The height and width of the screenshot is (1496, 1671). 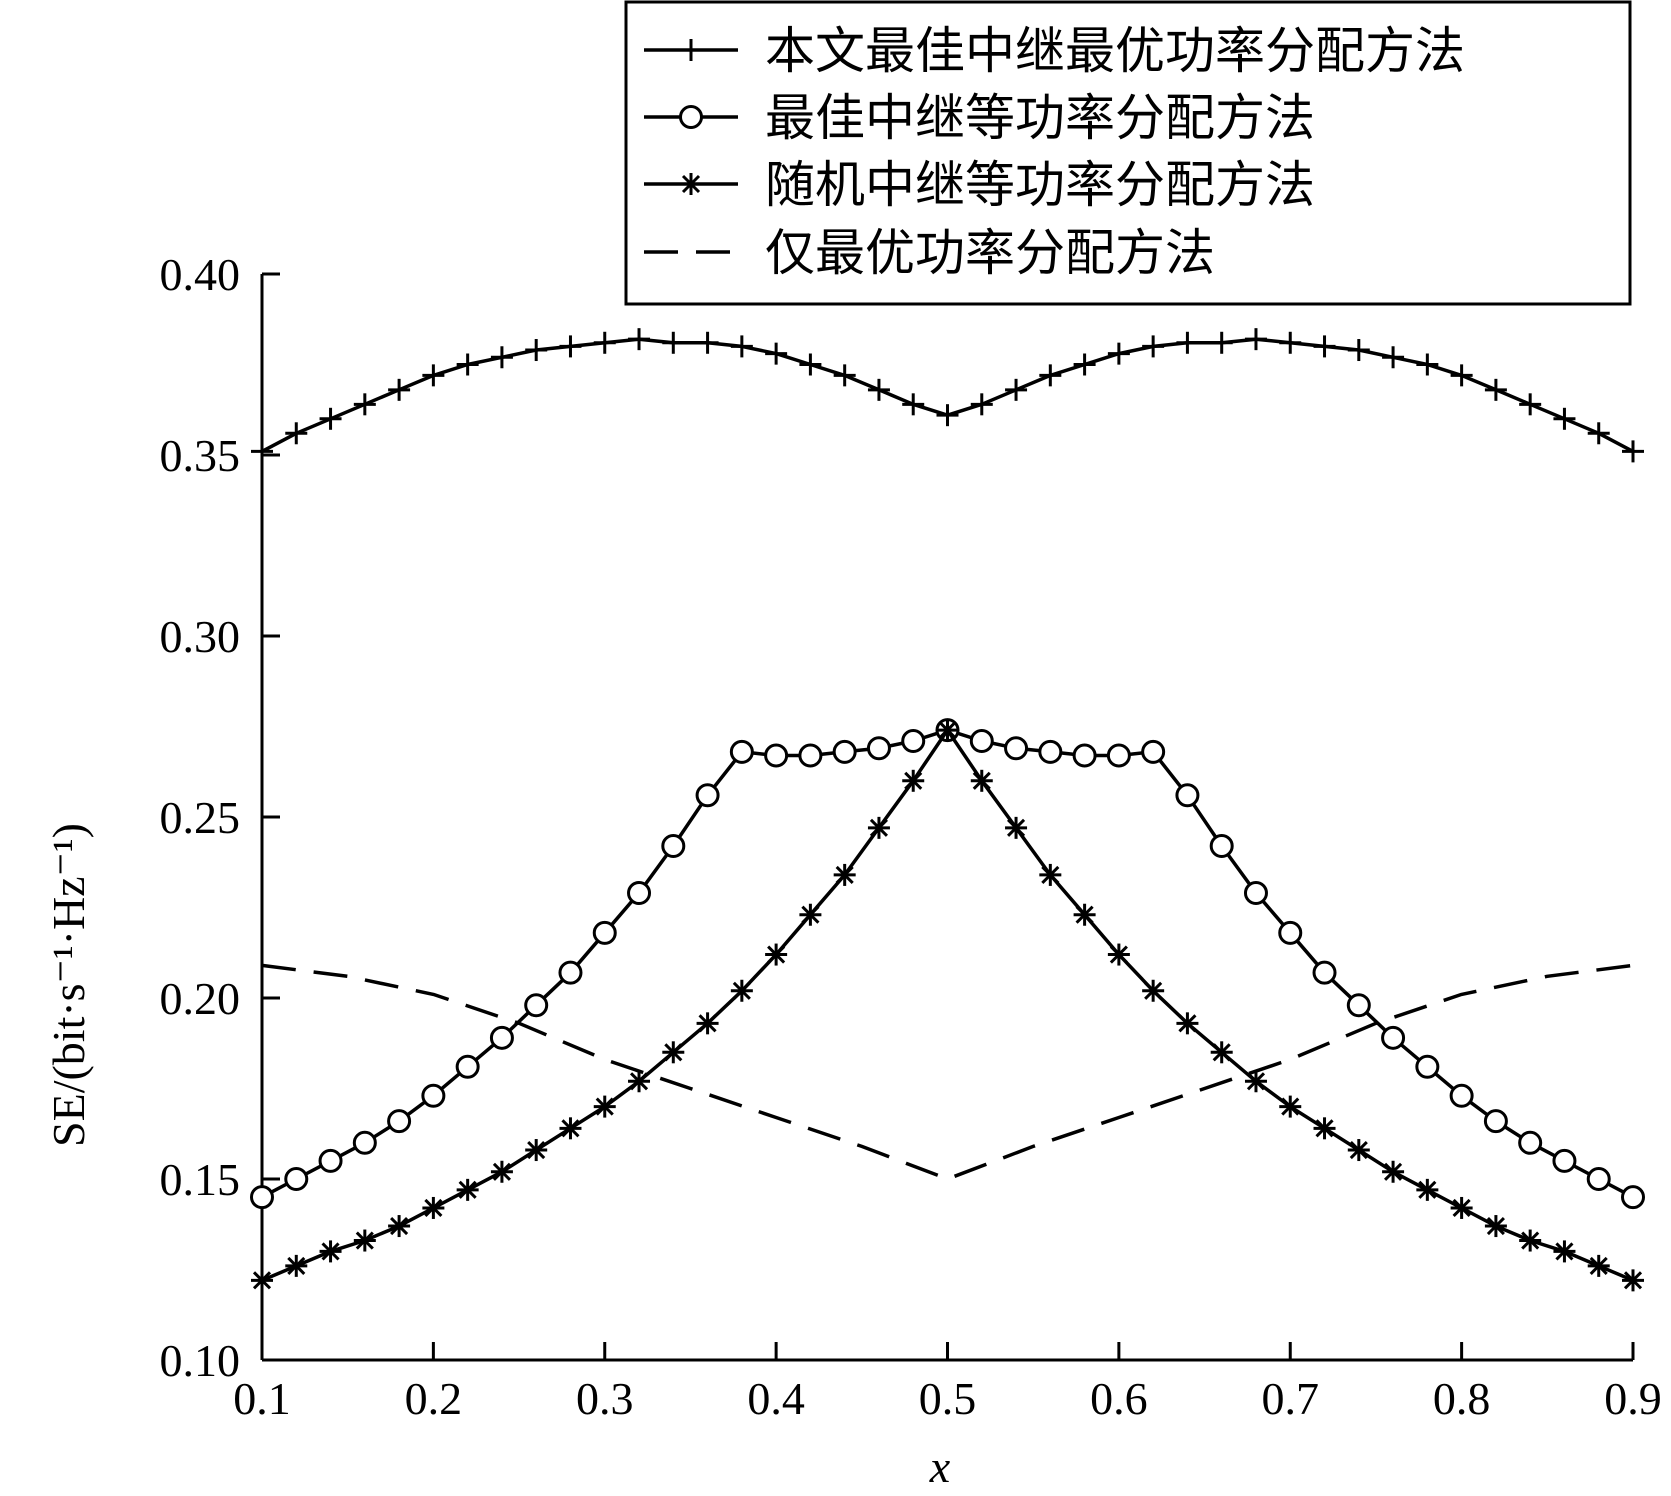 I want to click on legend-label-2: 最佳中继等功率分配方法, so click(x=1040, y=118).